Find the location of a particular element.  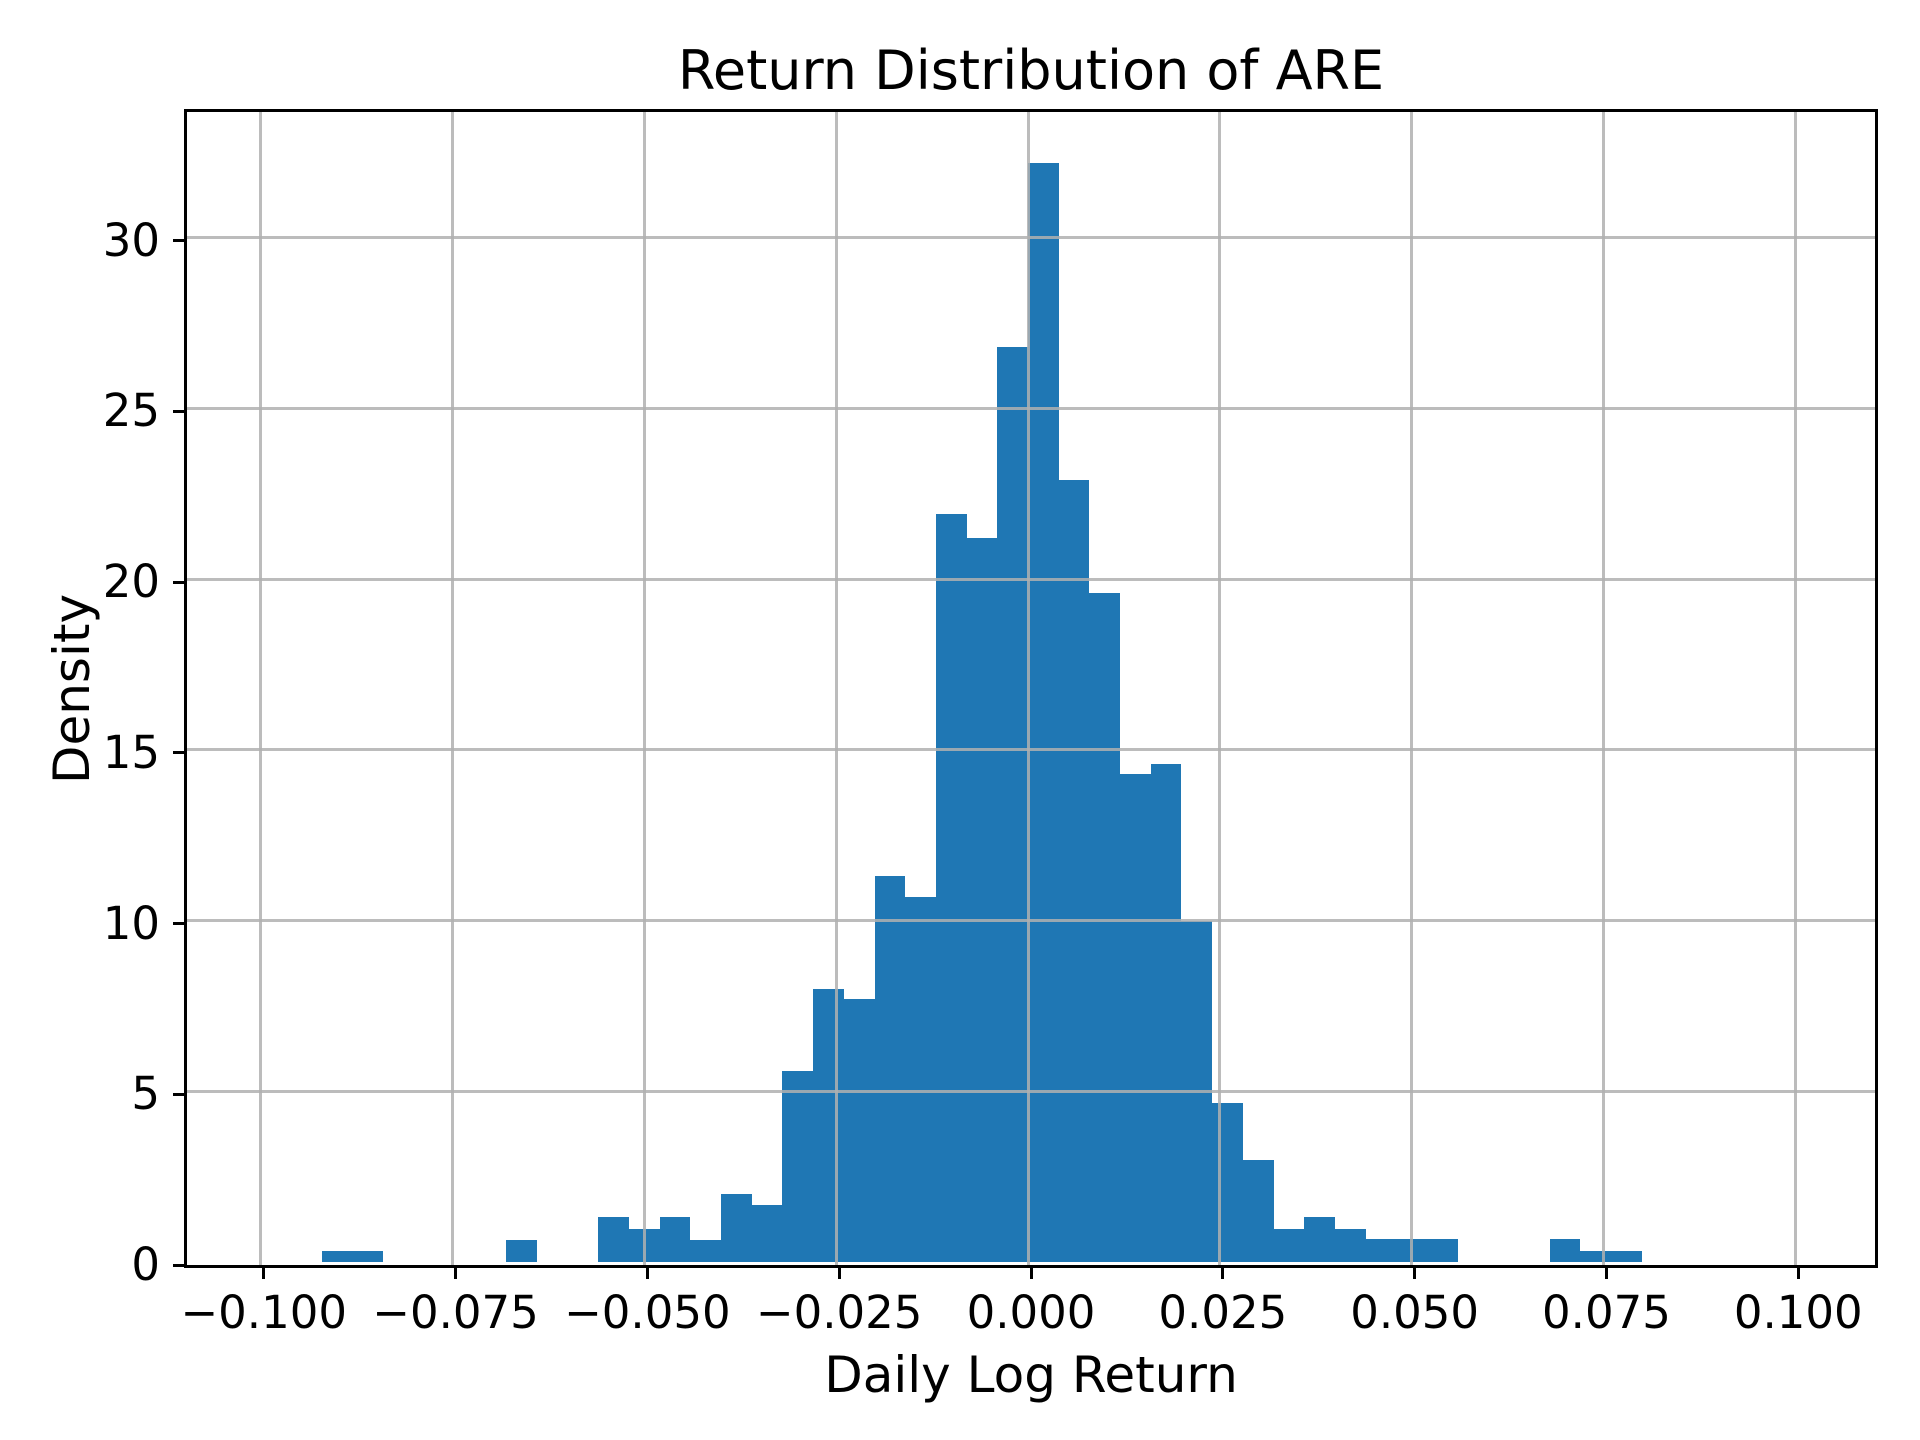

y-tick-label: 20 is located at coordinates (131, 582).